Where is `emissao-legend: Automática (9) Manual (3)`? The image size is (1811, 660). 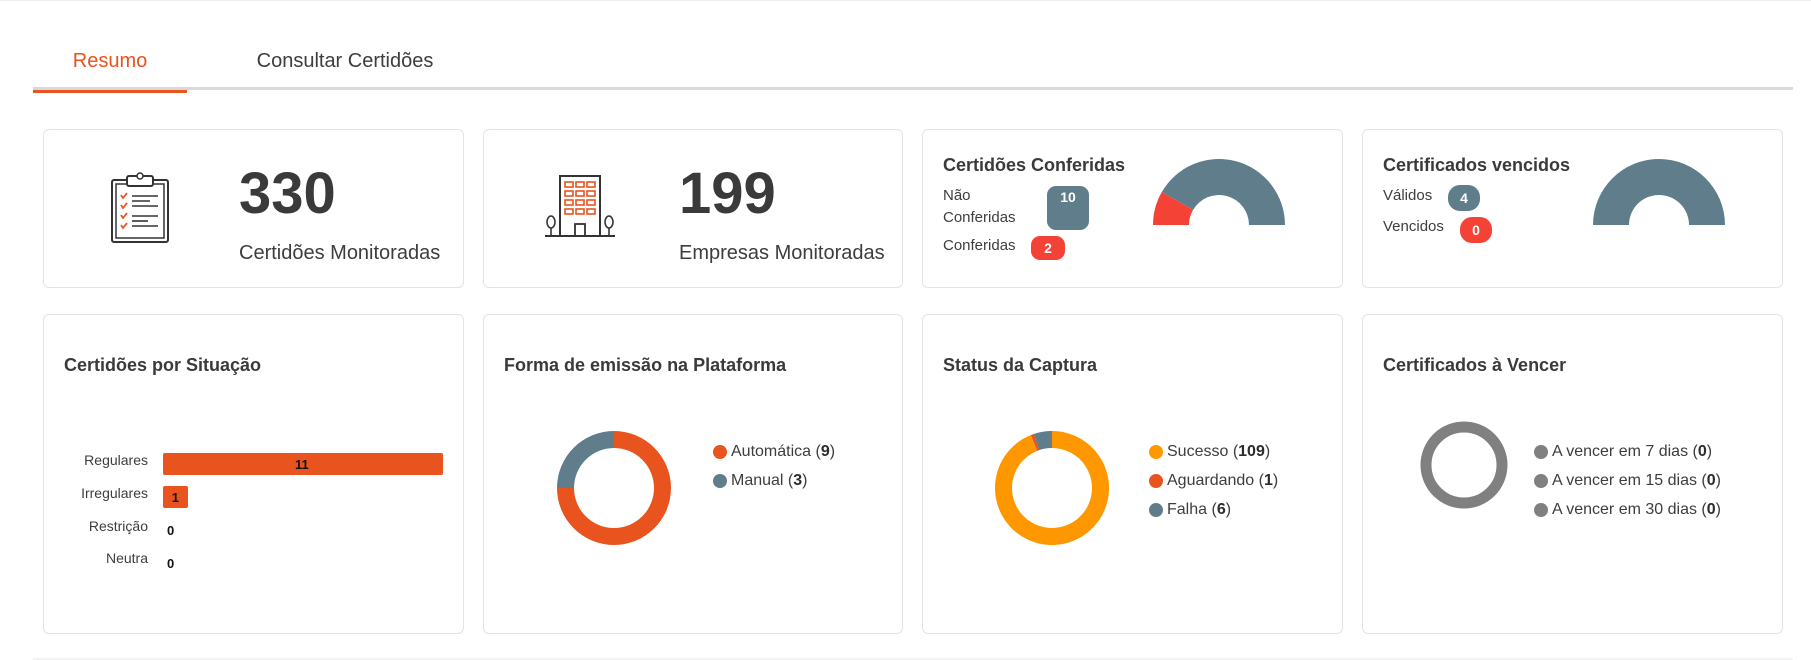
emissao-legend: Automática (9) Manual (3) is located at coordinates (774, 471).